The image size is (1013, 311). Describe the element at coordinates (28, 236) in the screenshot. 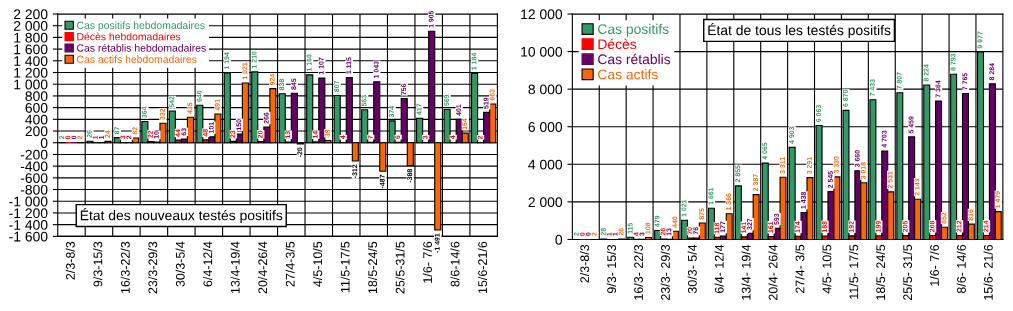

I see `y-tick-label: -1 600` at that location.